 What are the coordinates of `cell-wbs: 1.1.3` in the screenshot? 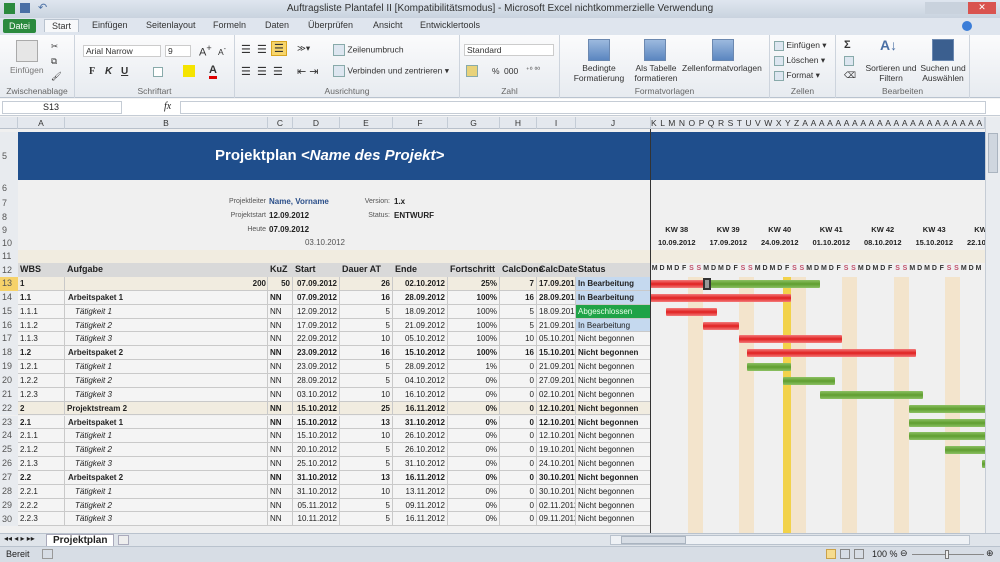 It's located at (41, 339).